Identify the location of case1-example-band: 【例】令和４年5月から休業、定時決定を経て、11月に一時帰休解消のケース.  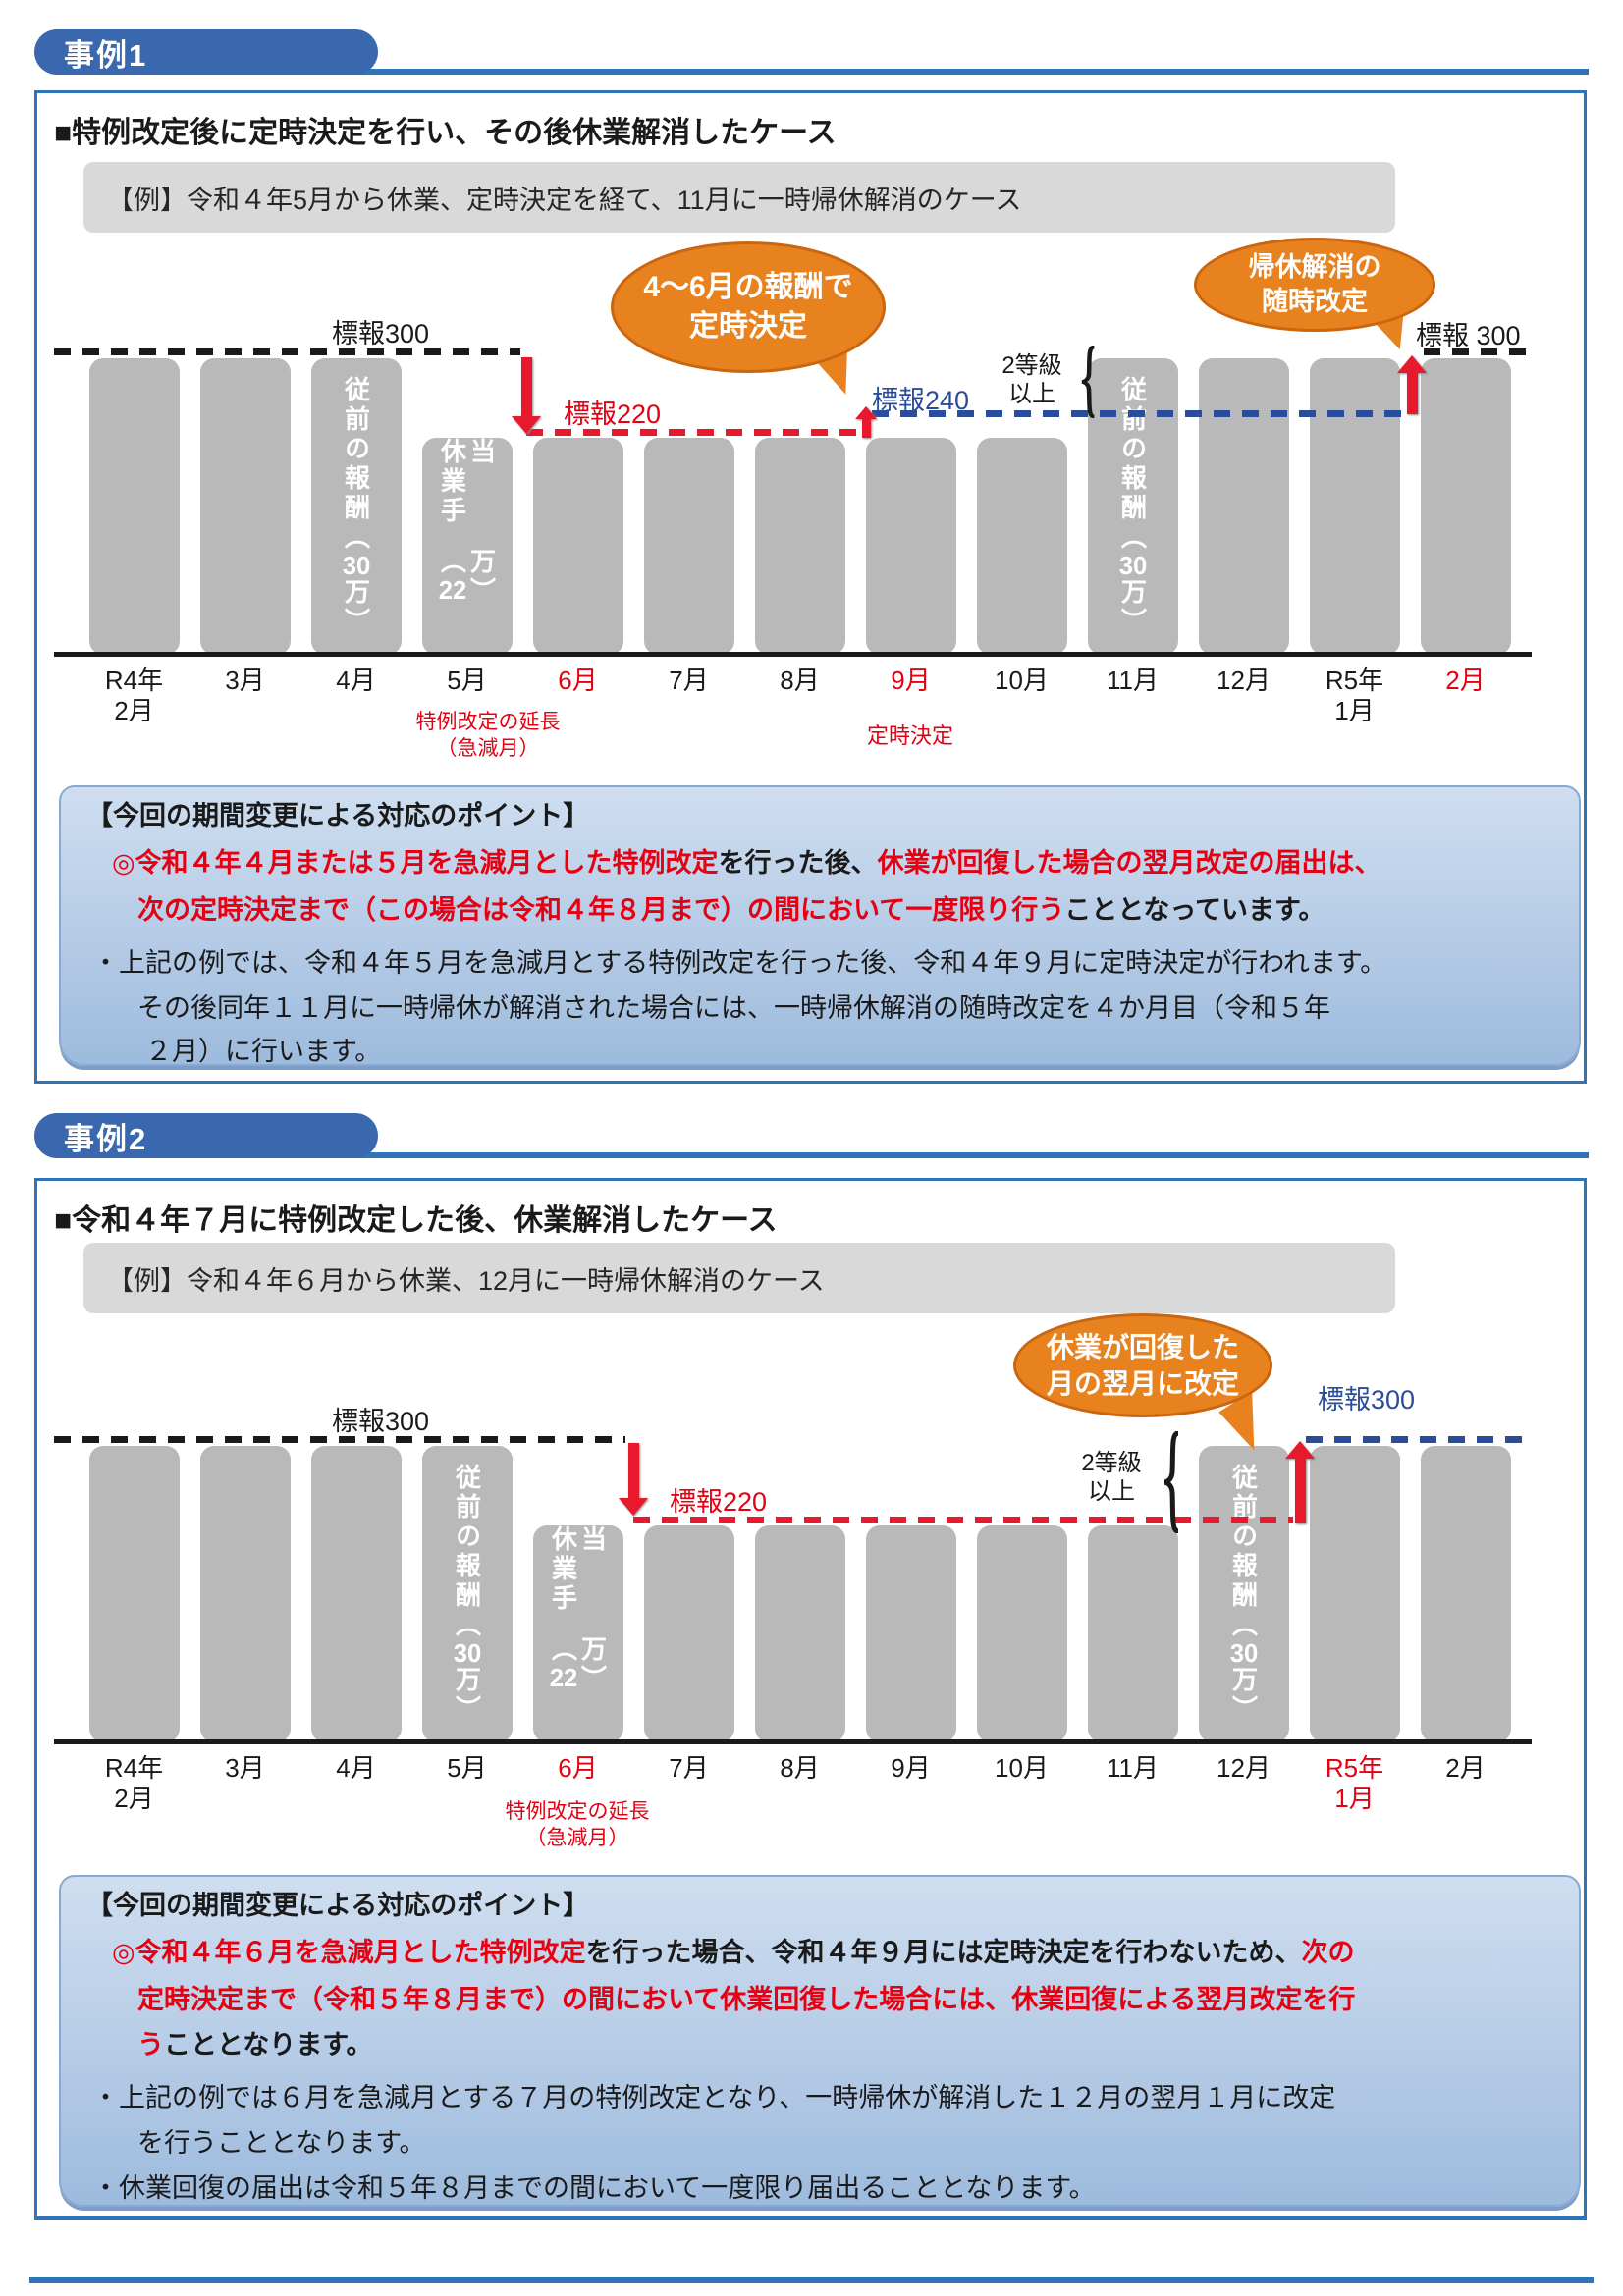
(739, 197).